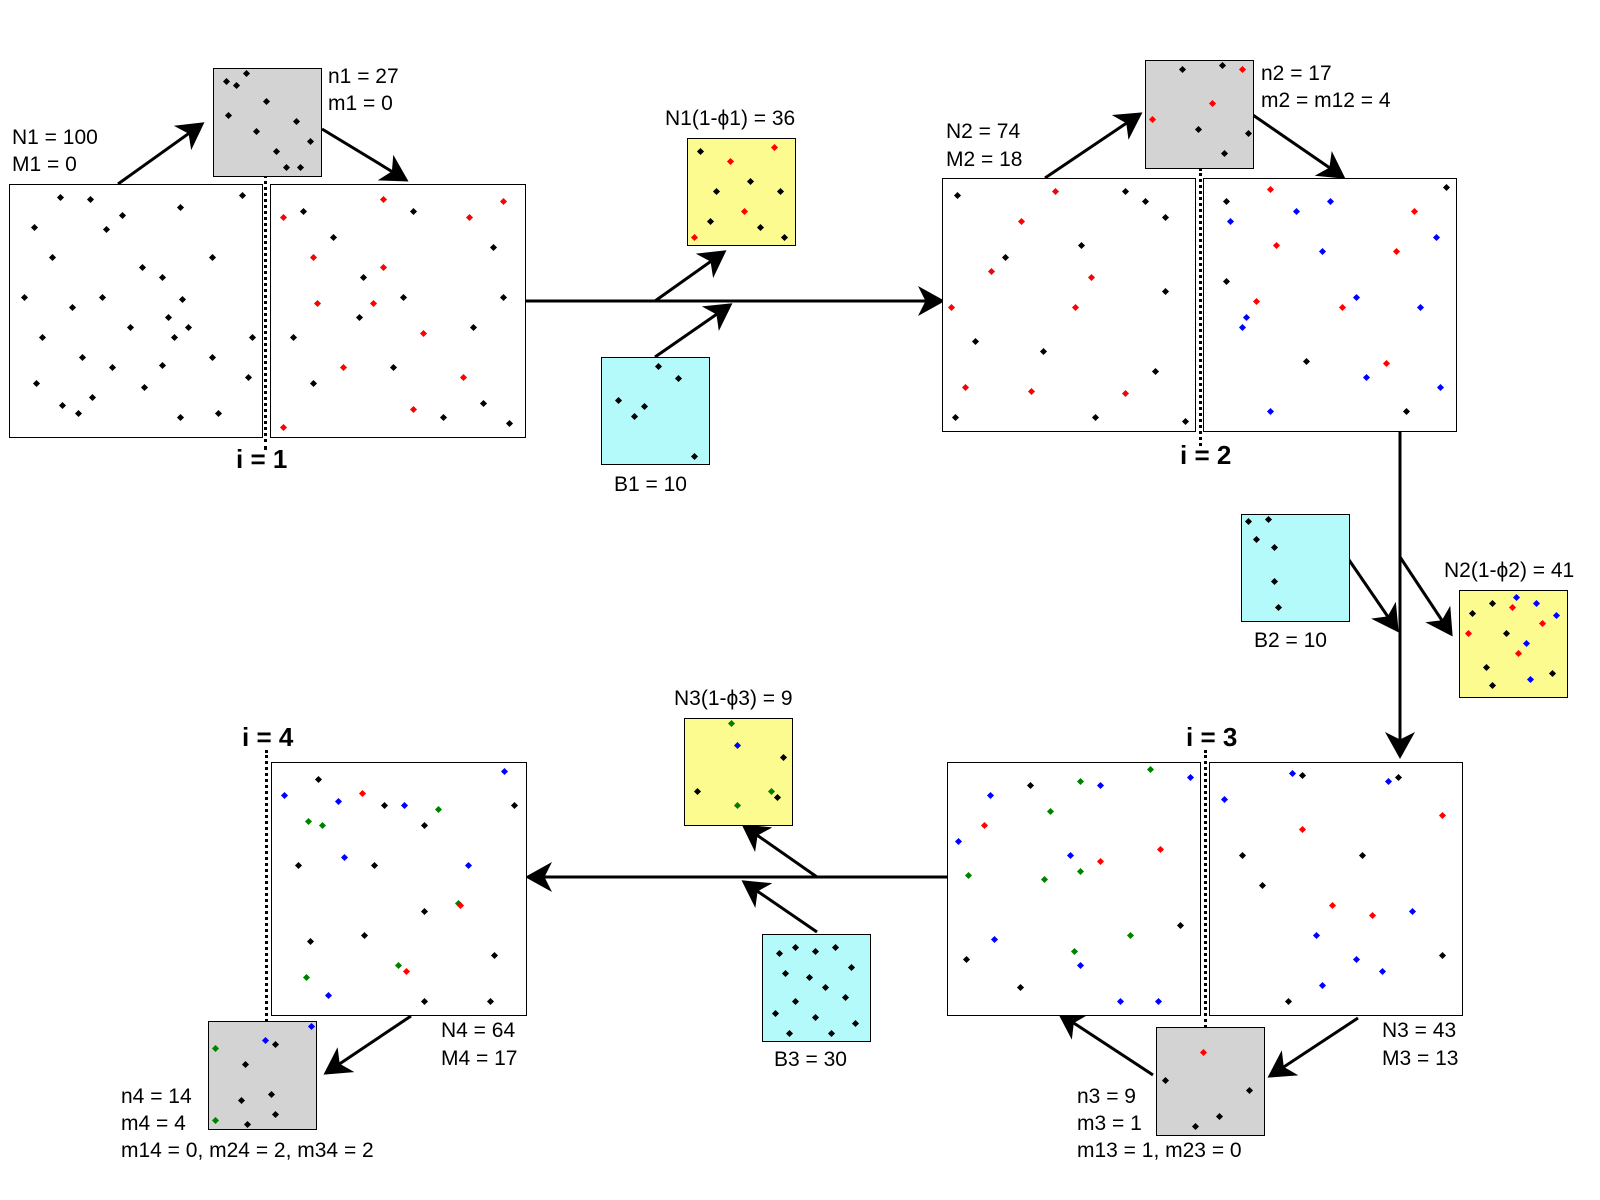 The image size is (1600, 1200). I want to click on sample-size-label-4: n4 = 14, so click(156, 1096).